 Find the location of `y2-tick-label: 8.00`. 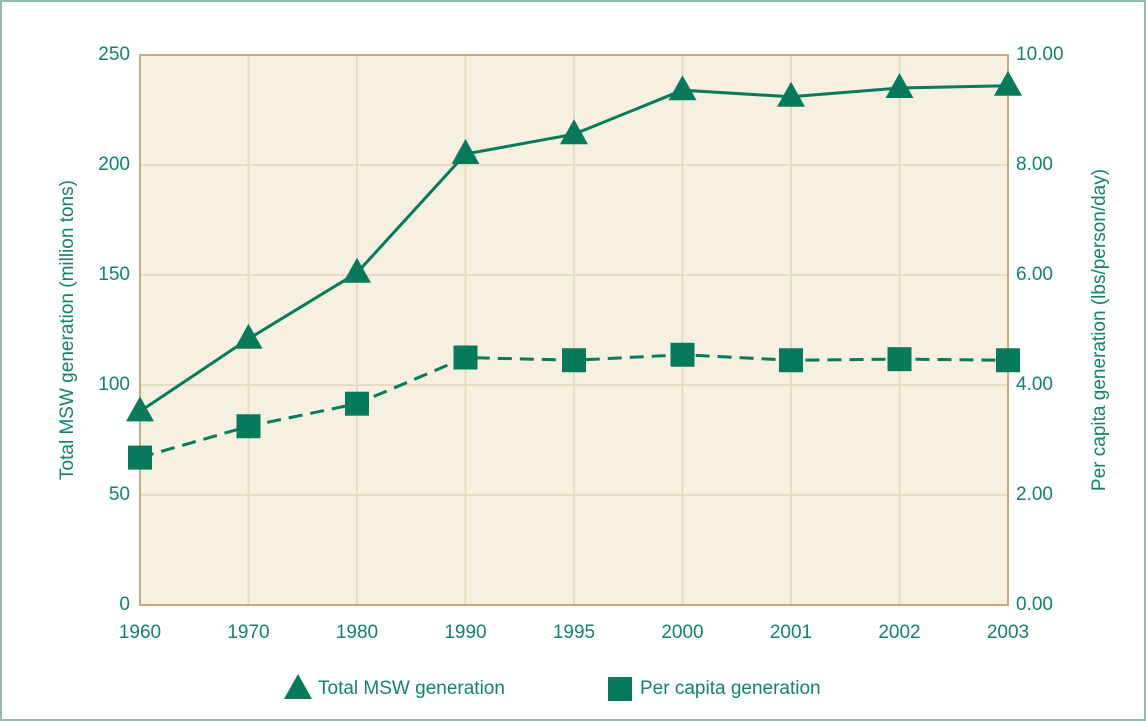

y2-tick-label: 8.00 is located at coordinates (1034, 164).